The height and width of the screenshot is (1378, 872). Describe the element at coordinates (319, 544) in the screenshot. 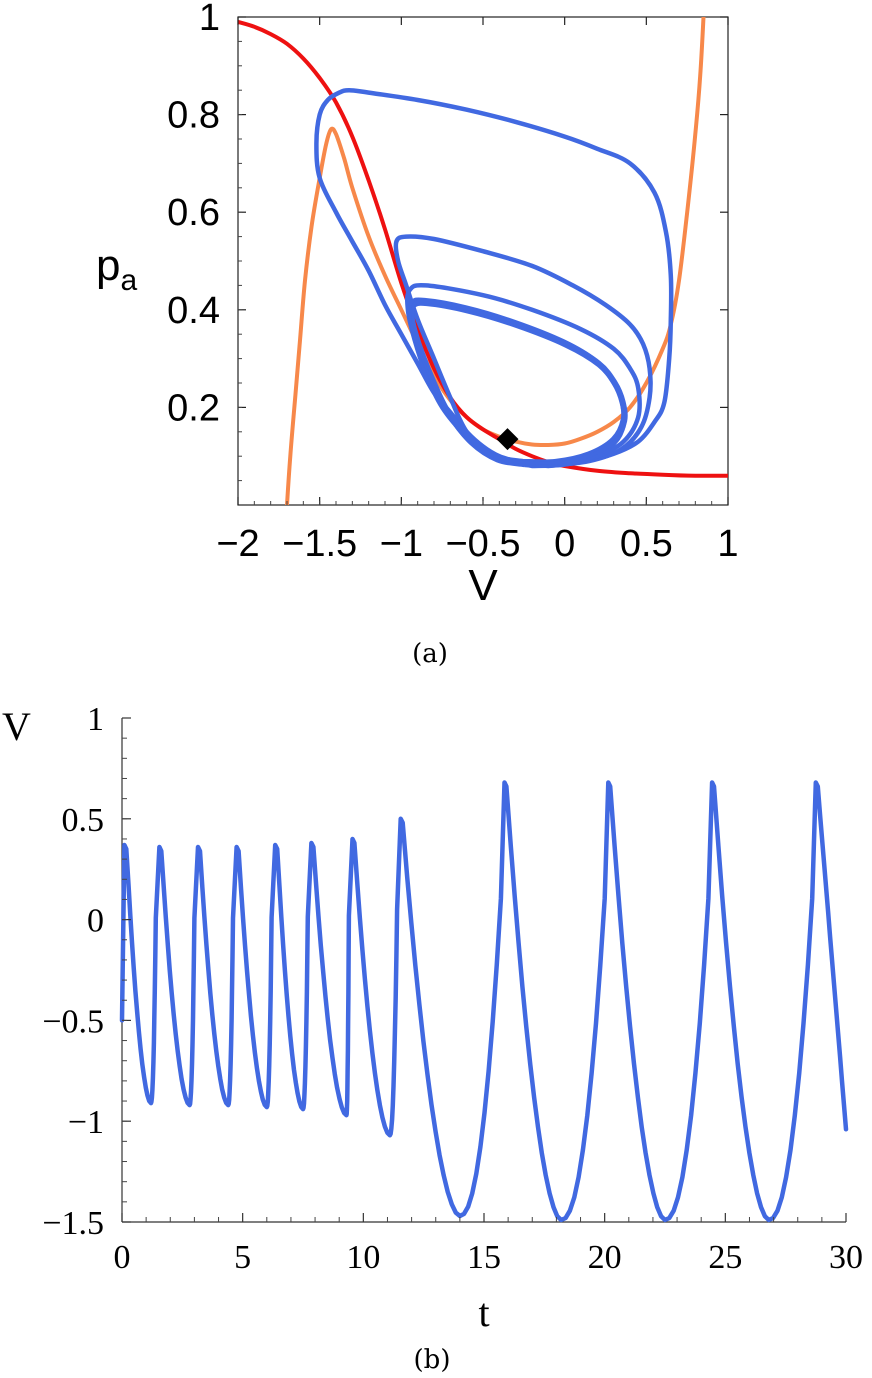

I see `x-tick-label-a-1: −1.5` at that location.